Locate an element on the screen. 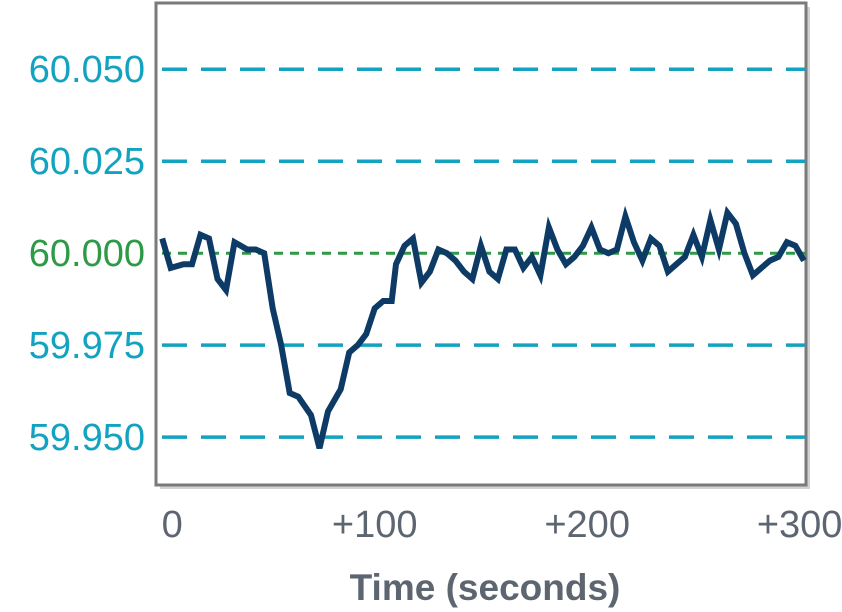 Image resolution: width=842 pixels, height=612 pixels. y-tick-label: 59.975 is located at coordinates (87, 346).